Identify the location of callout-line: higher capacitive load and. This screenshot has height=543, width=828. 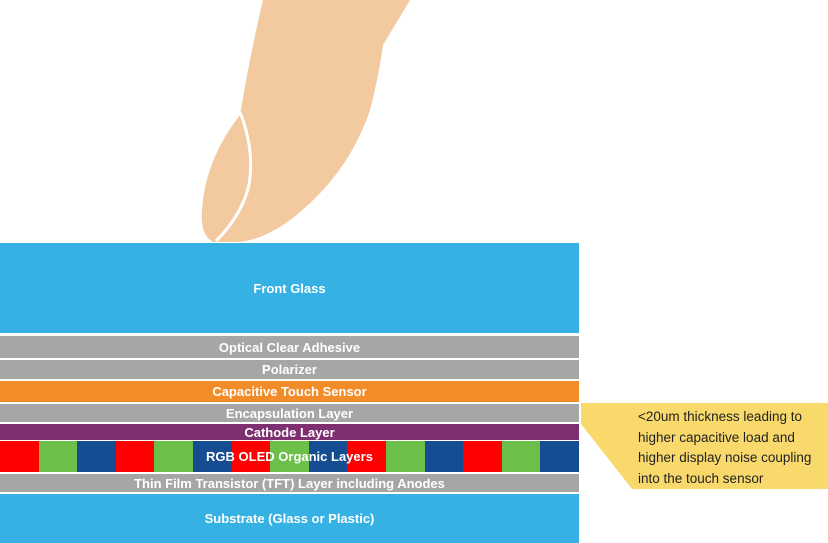
(716, 437).